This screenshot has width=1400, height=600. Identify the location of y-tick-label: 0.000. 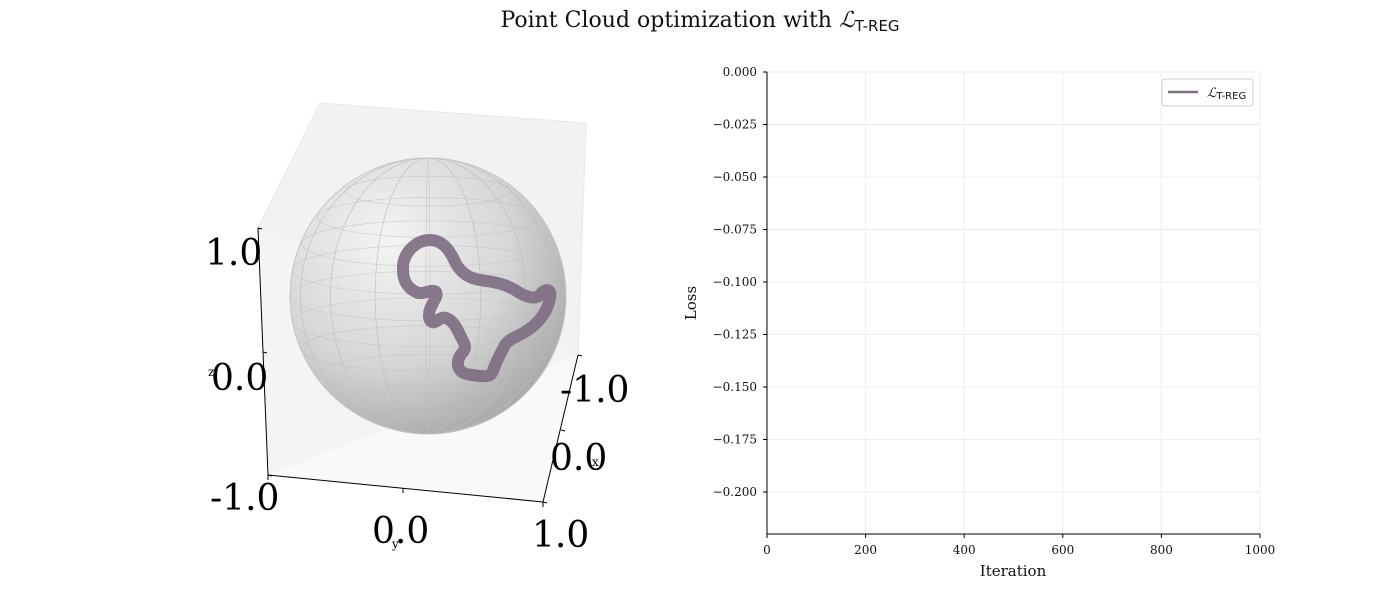
(740, 72).